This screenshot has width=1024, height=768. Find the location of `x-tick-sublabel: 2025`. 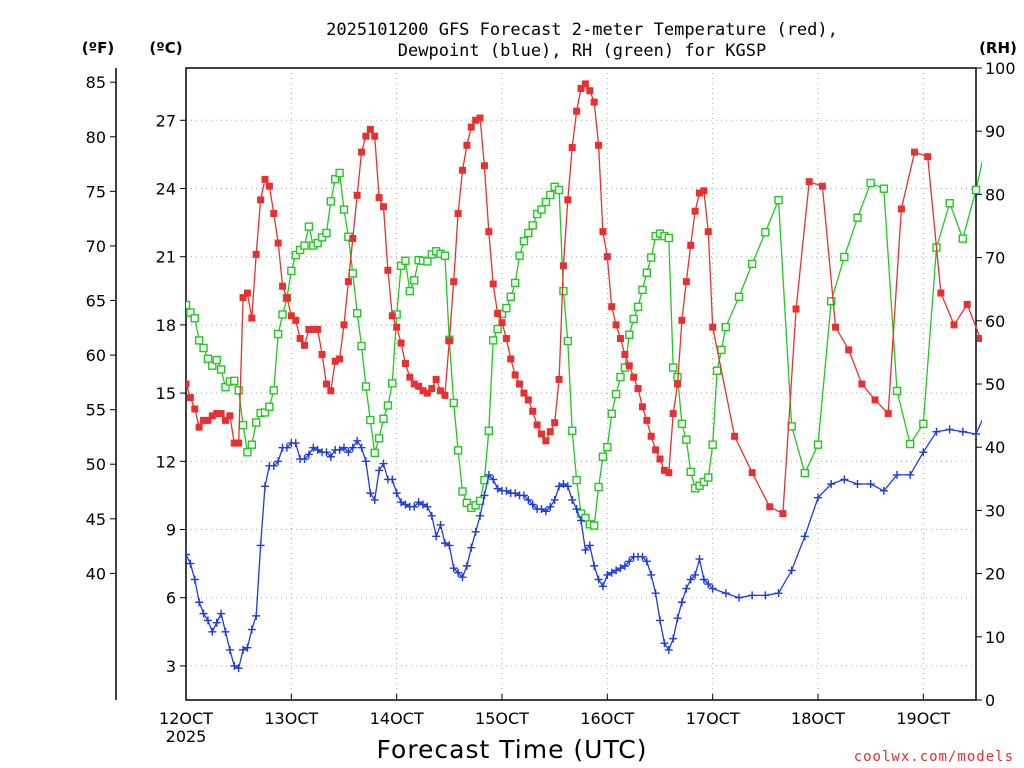

x-tick-sublabel: 2025 is located at coordinates (186, 736).